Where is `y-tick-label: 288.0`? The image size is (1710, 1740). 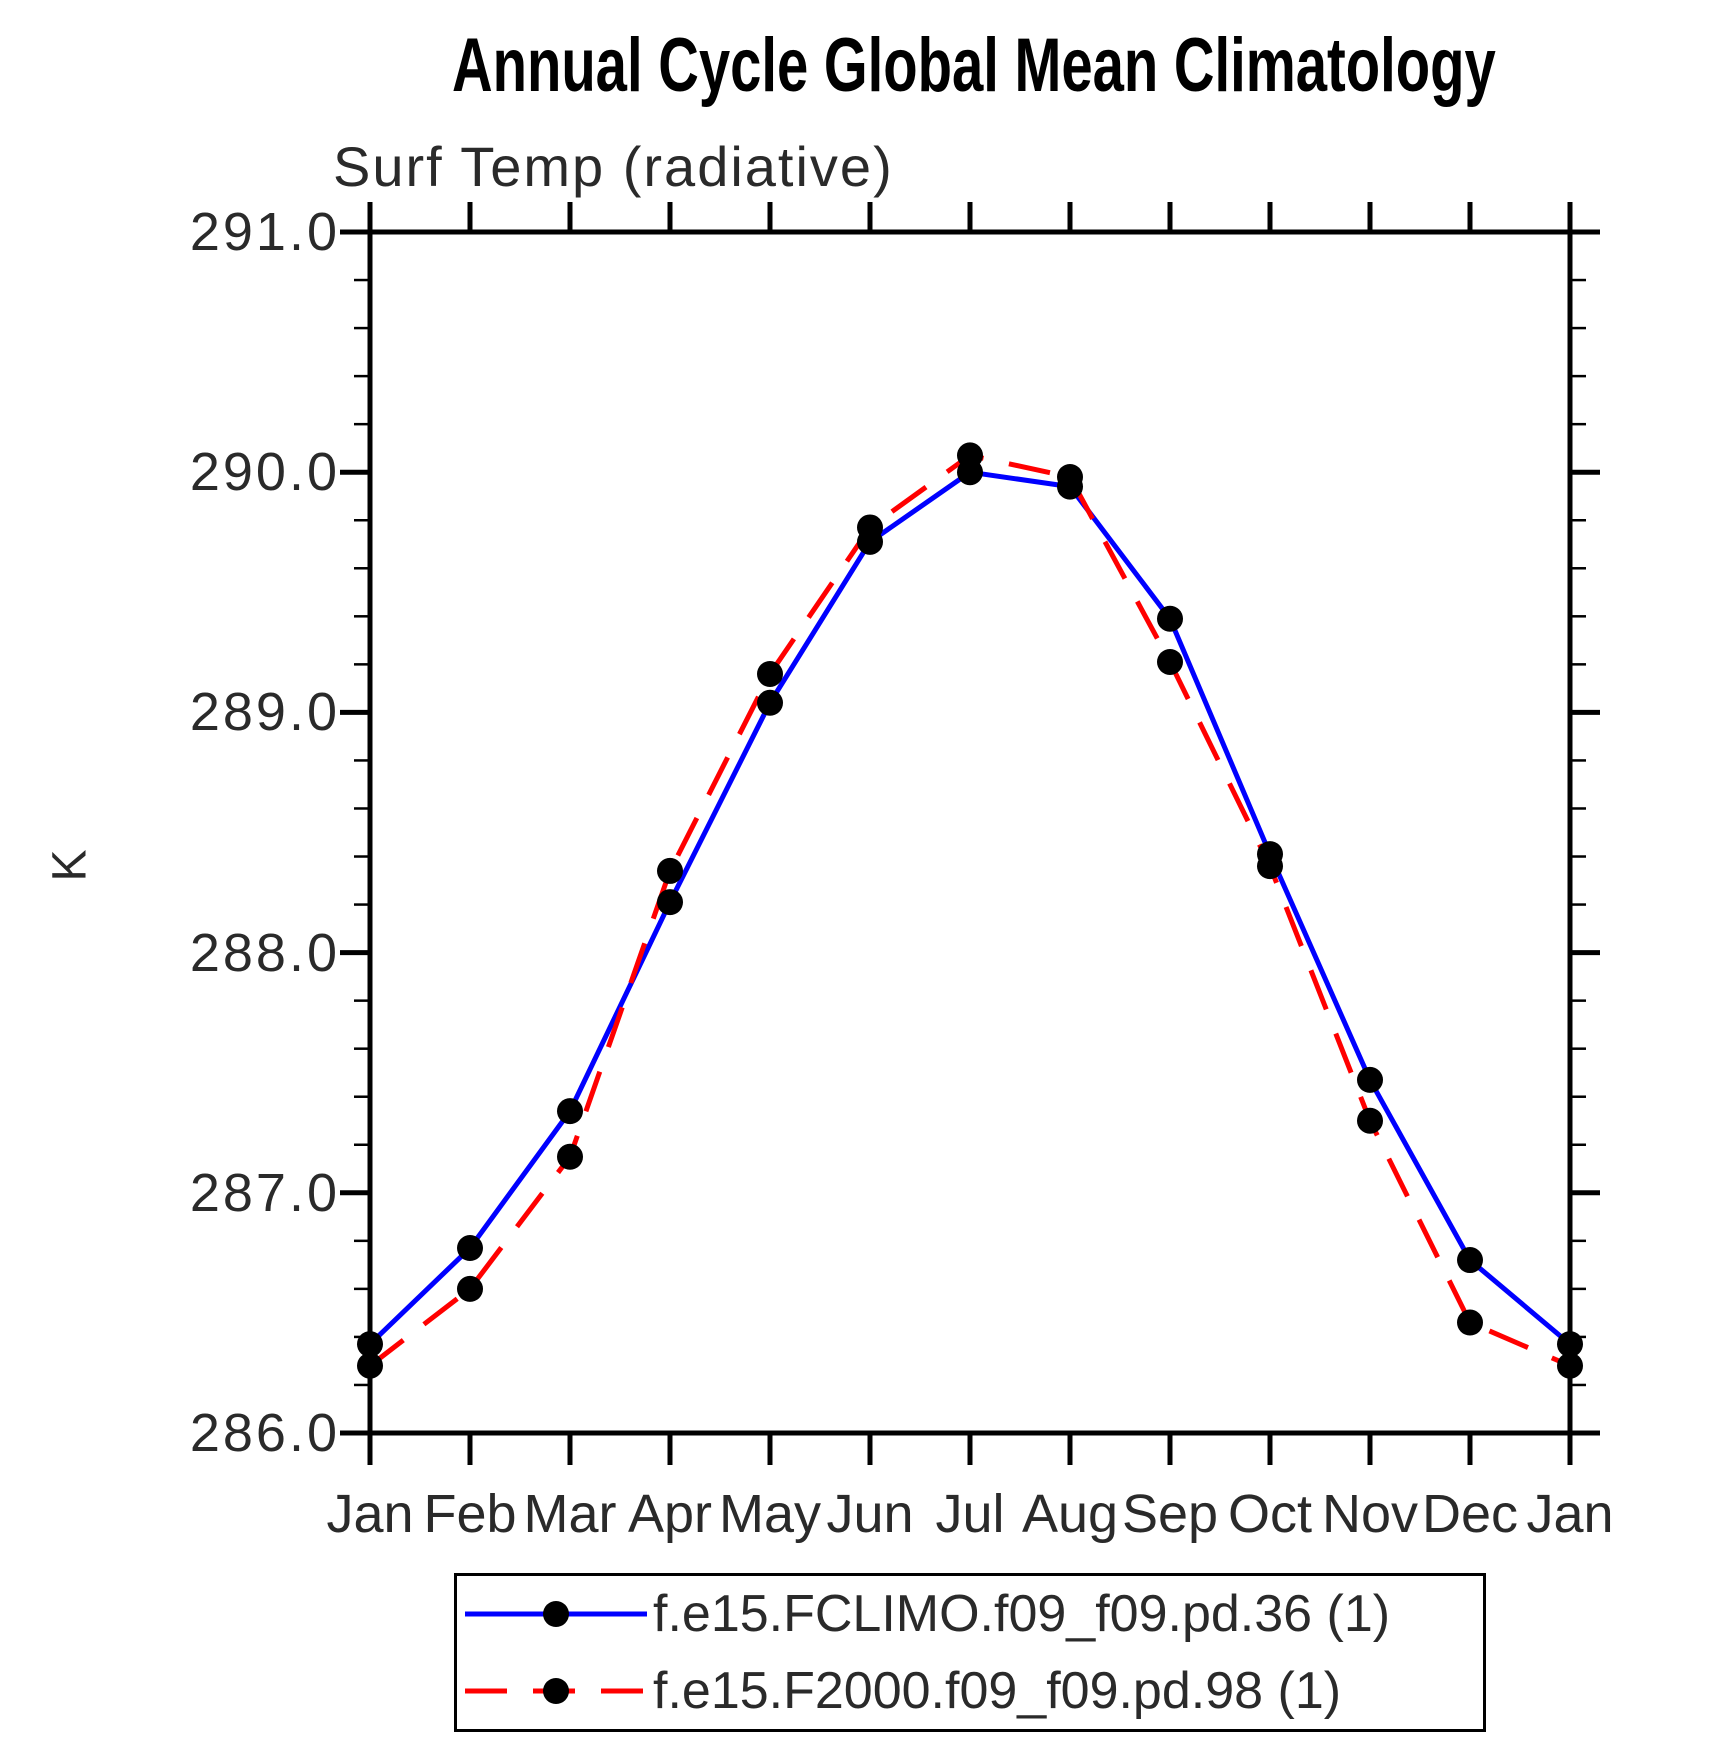 y-tick-label: 288.0 is located at coordinates (264, 952).